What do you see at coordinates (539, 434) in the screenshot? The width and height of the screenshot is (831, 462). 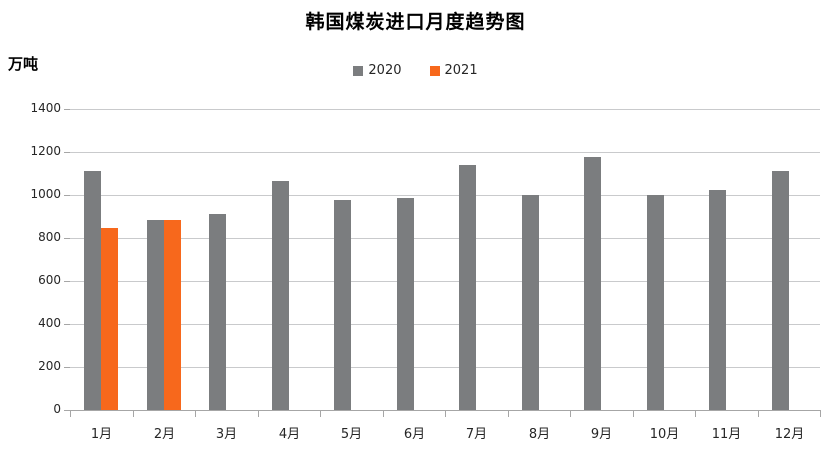 I see `x-axis-tick-label: 8月` at bounding box center [539, 434].